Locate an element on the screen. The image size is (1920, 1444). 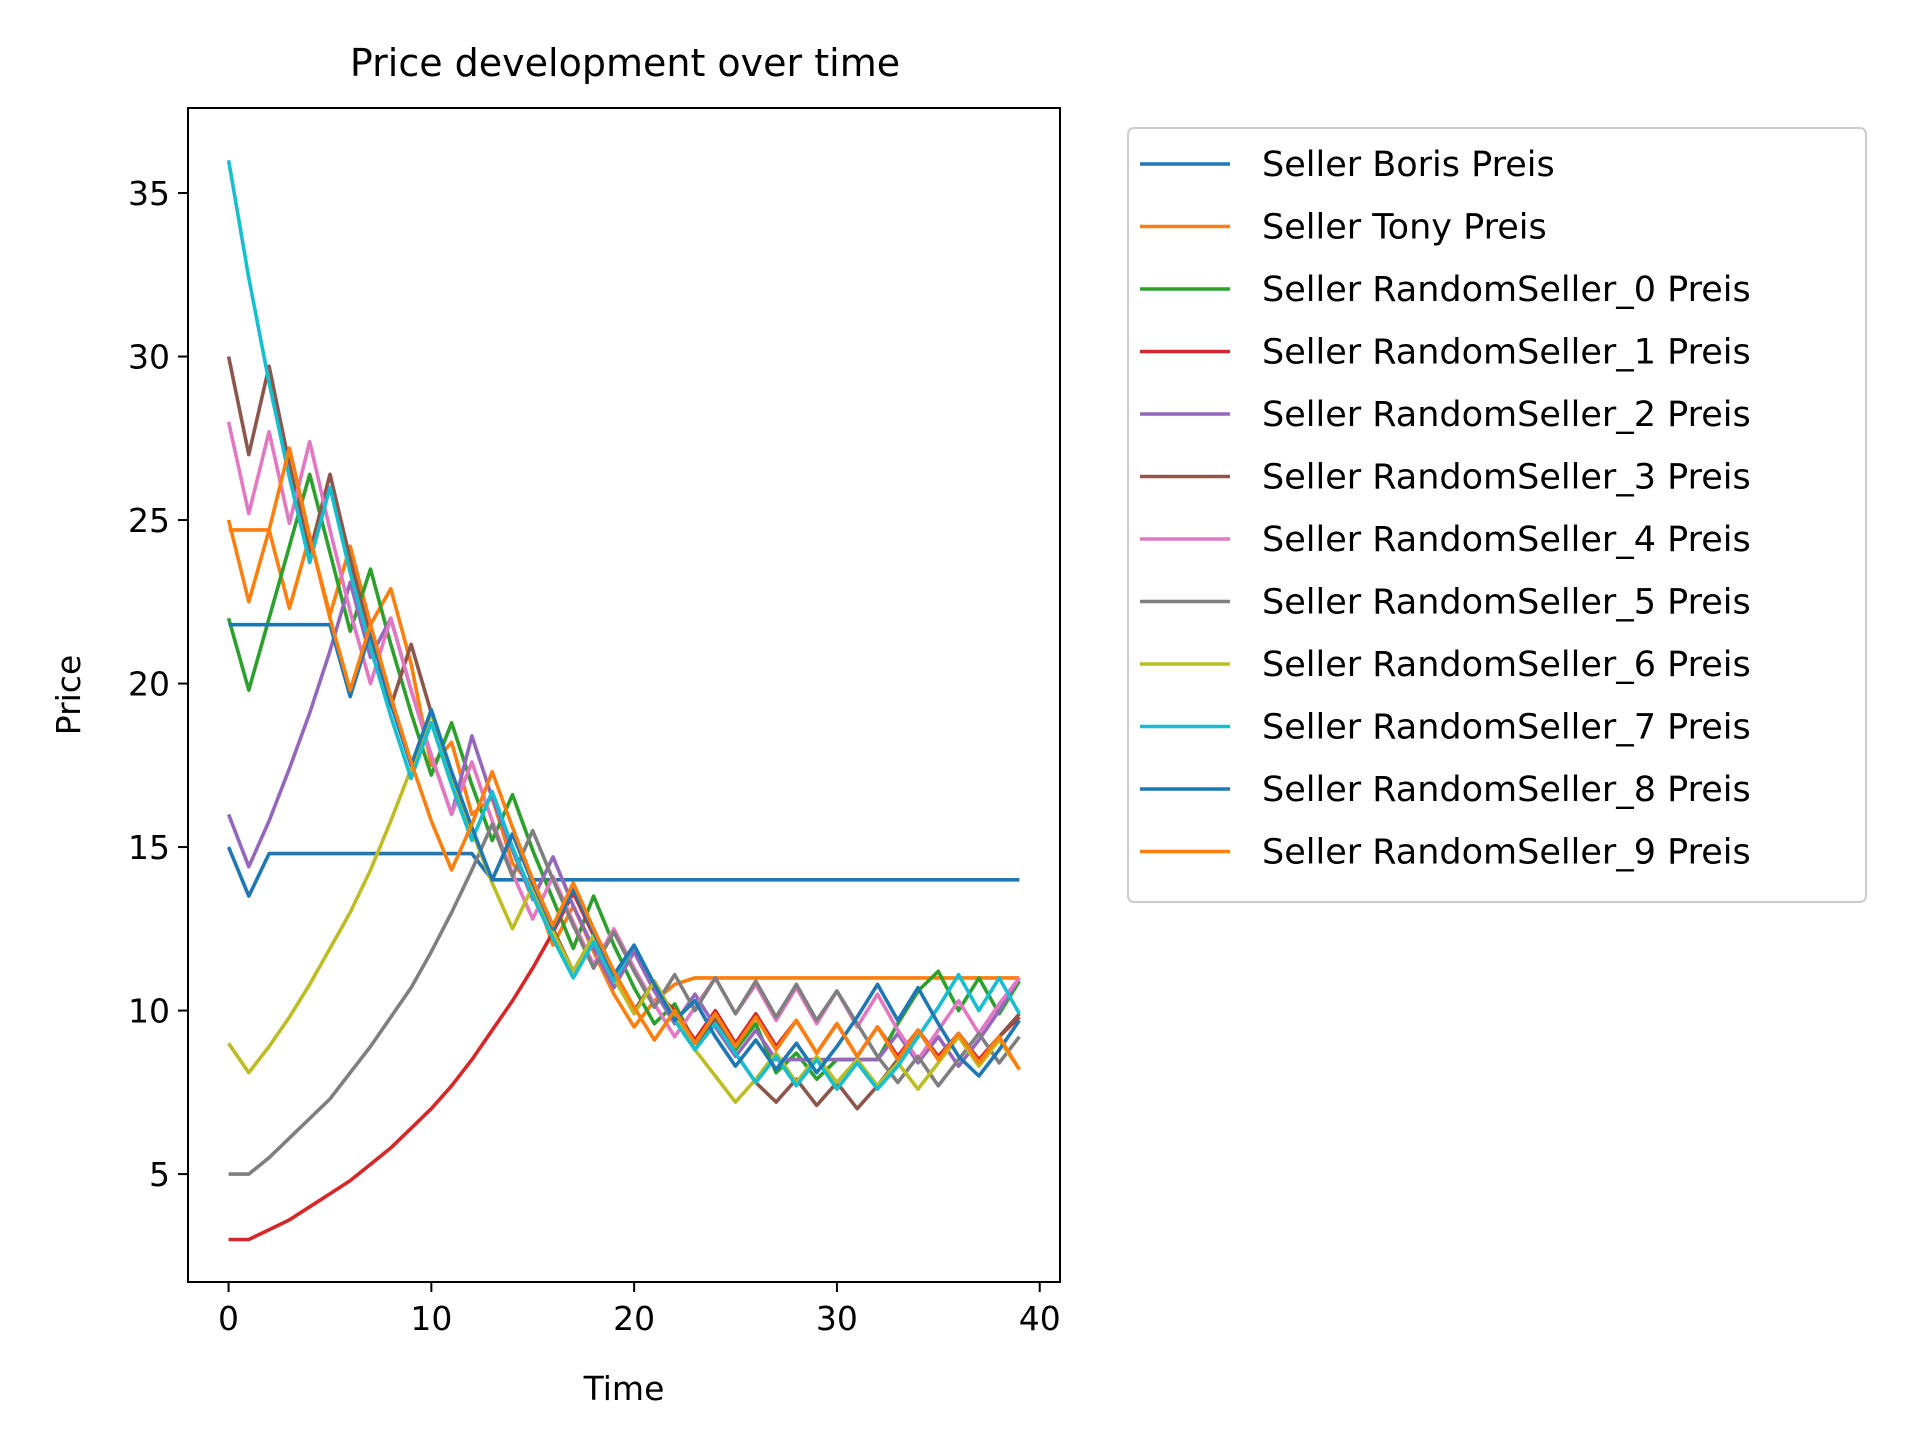
y-axis: 5 10 15 20 25 30 35 is located at coordinates (158, 684).